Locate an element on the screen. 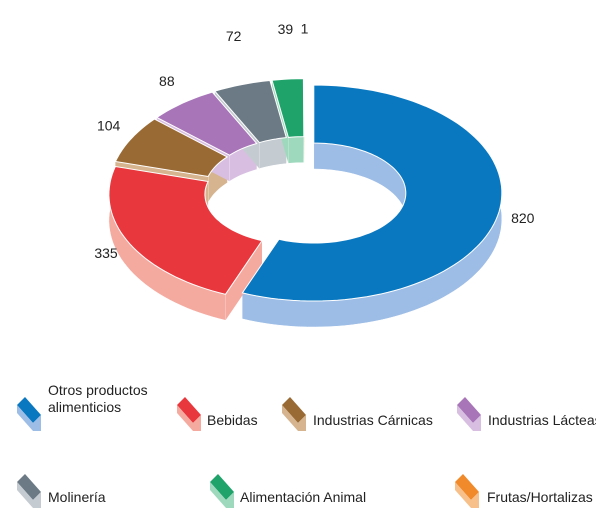 The width and height of the screenshot is (596, 511). legend-label: Molinería is located at coordinates (77, 497).